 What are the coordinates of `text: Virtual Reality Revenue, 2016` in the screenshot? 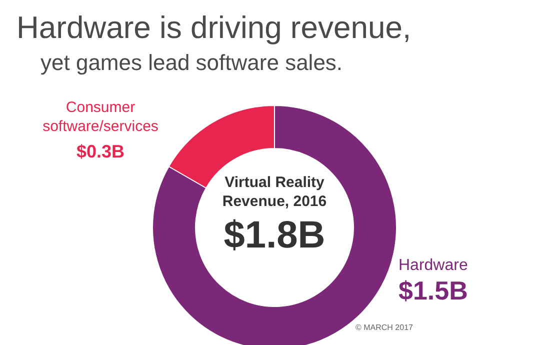 It's located at (274, 192).